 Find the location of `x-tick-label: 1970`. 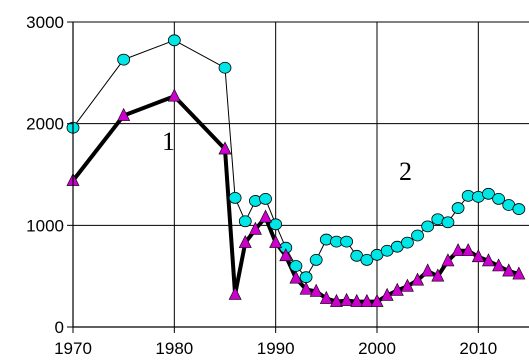

x-tick-label: 1970 is located at coordinates (73, 348).